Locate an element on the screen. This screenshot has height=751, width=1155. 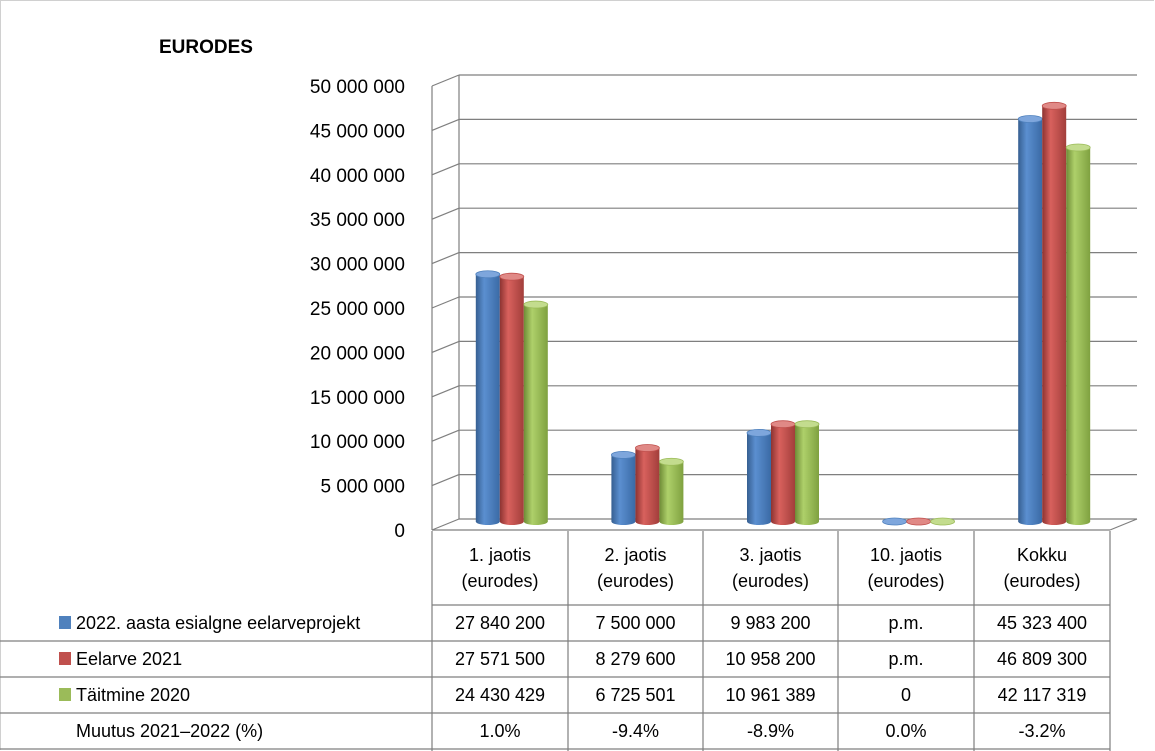
table-cell: 10 958 200 is located at coordinates (770, 659).